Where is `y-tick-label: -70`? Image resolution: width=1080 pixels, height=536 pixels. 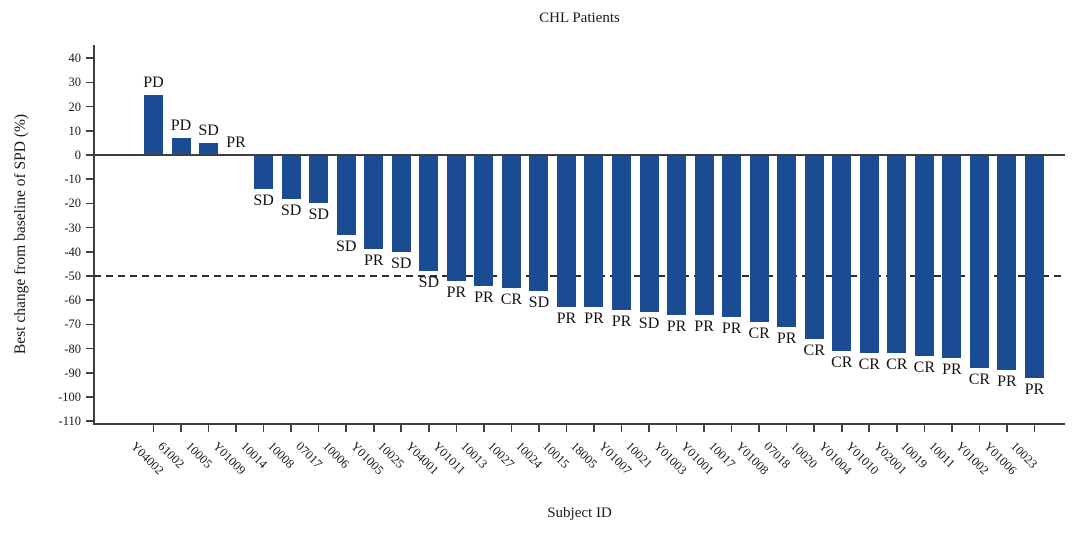 y-tick-label: -70 is located at coordinates (72, 324).